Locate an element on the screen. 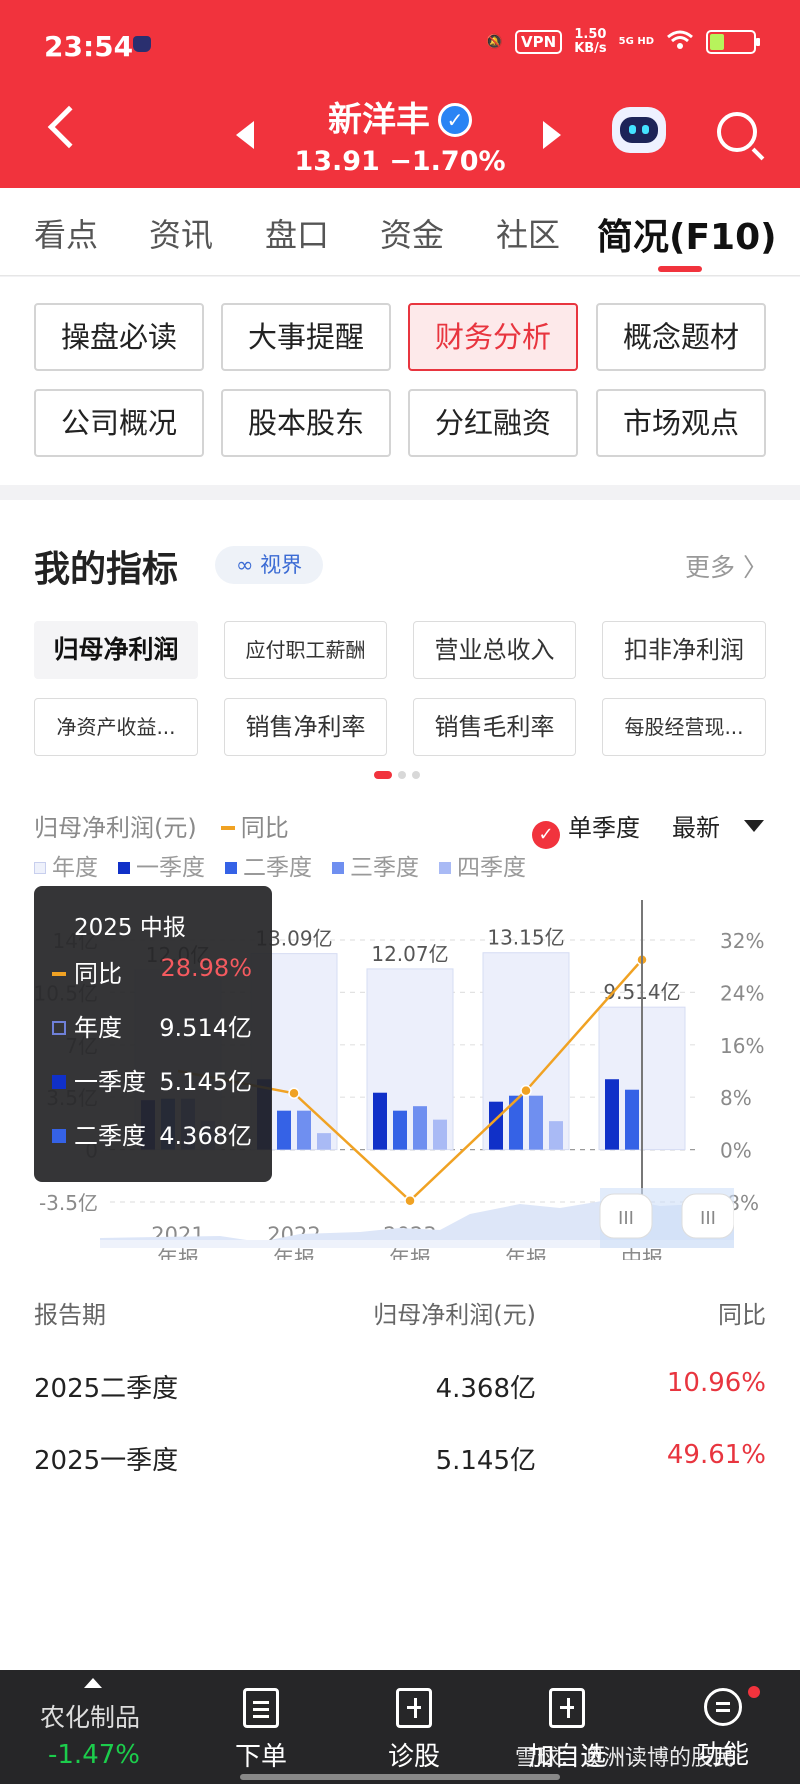  slider-handle-right is located at coordinates (707, 1216).